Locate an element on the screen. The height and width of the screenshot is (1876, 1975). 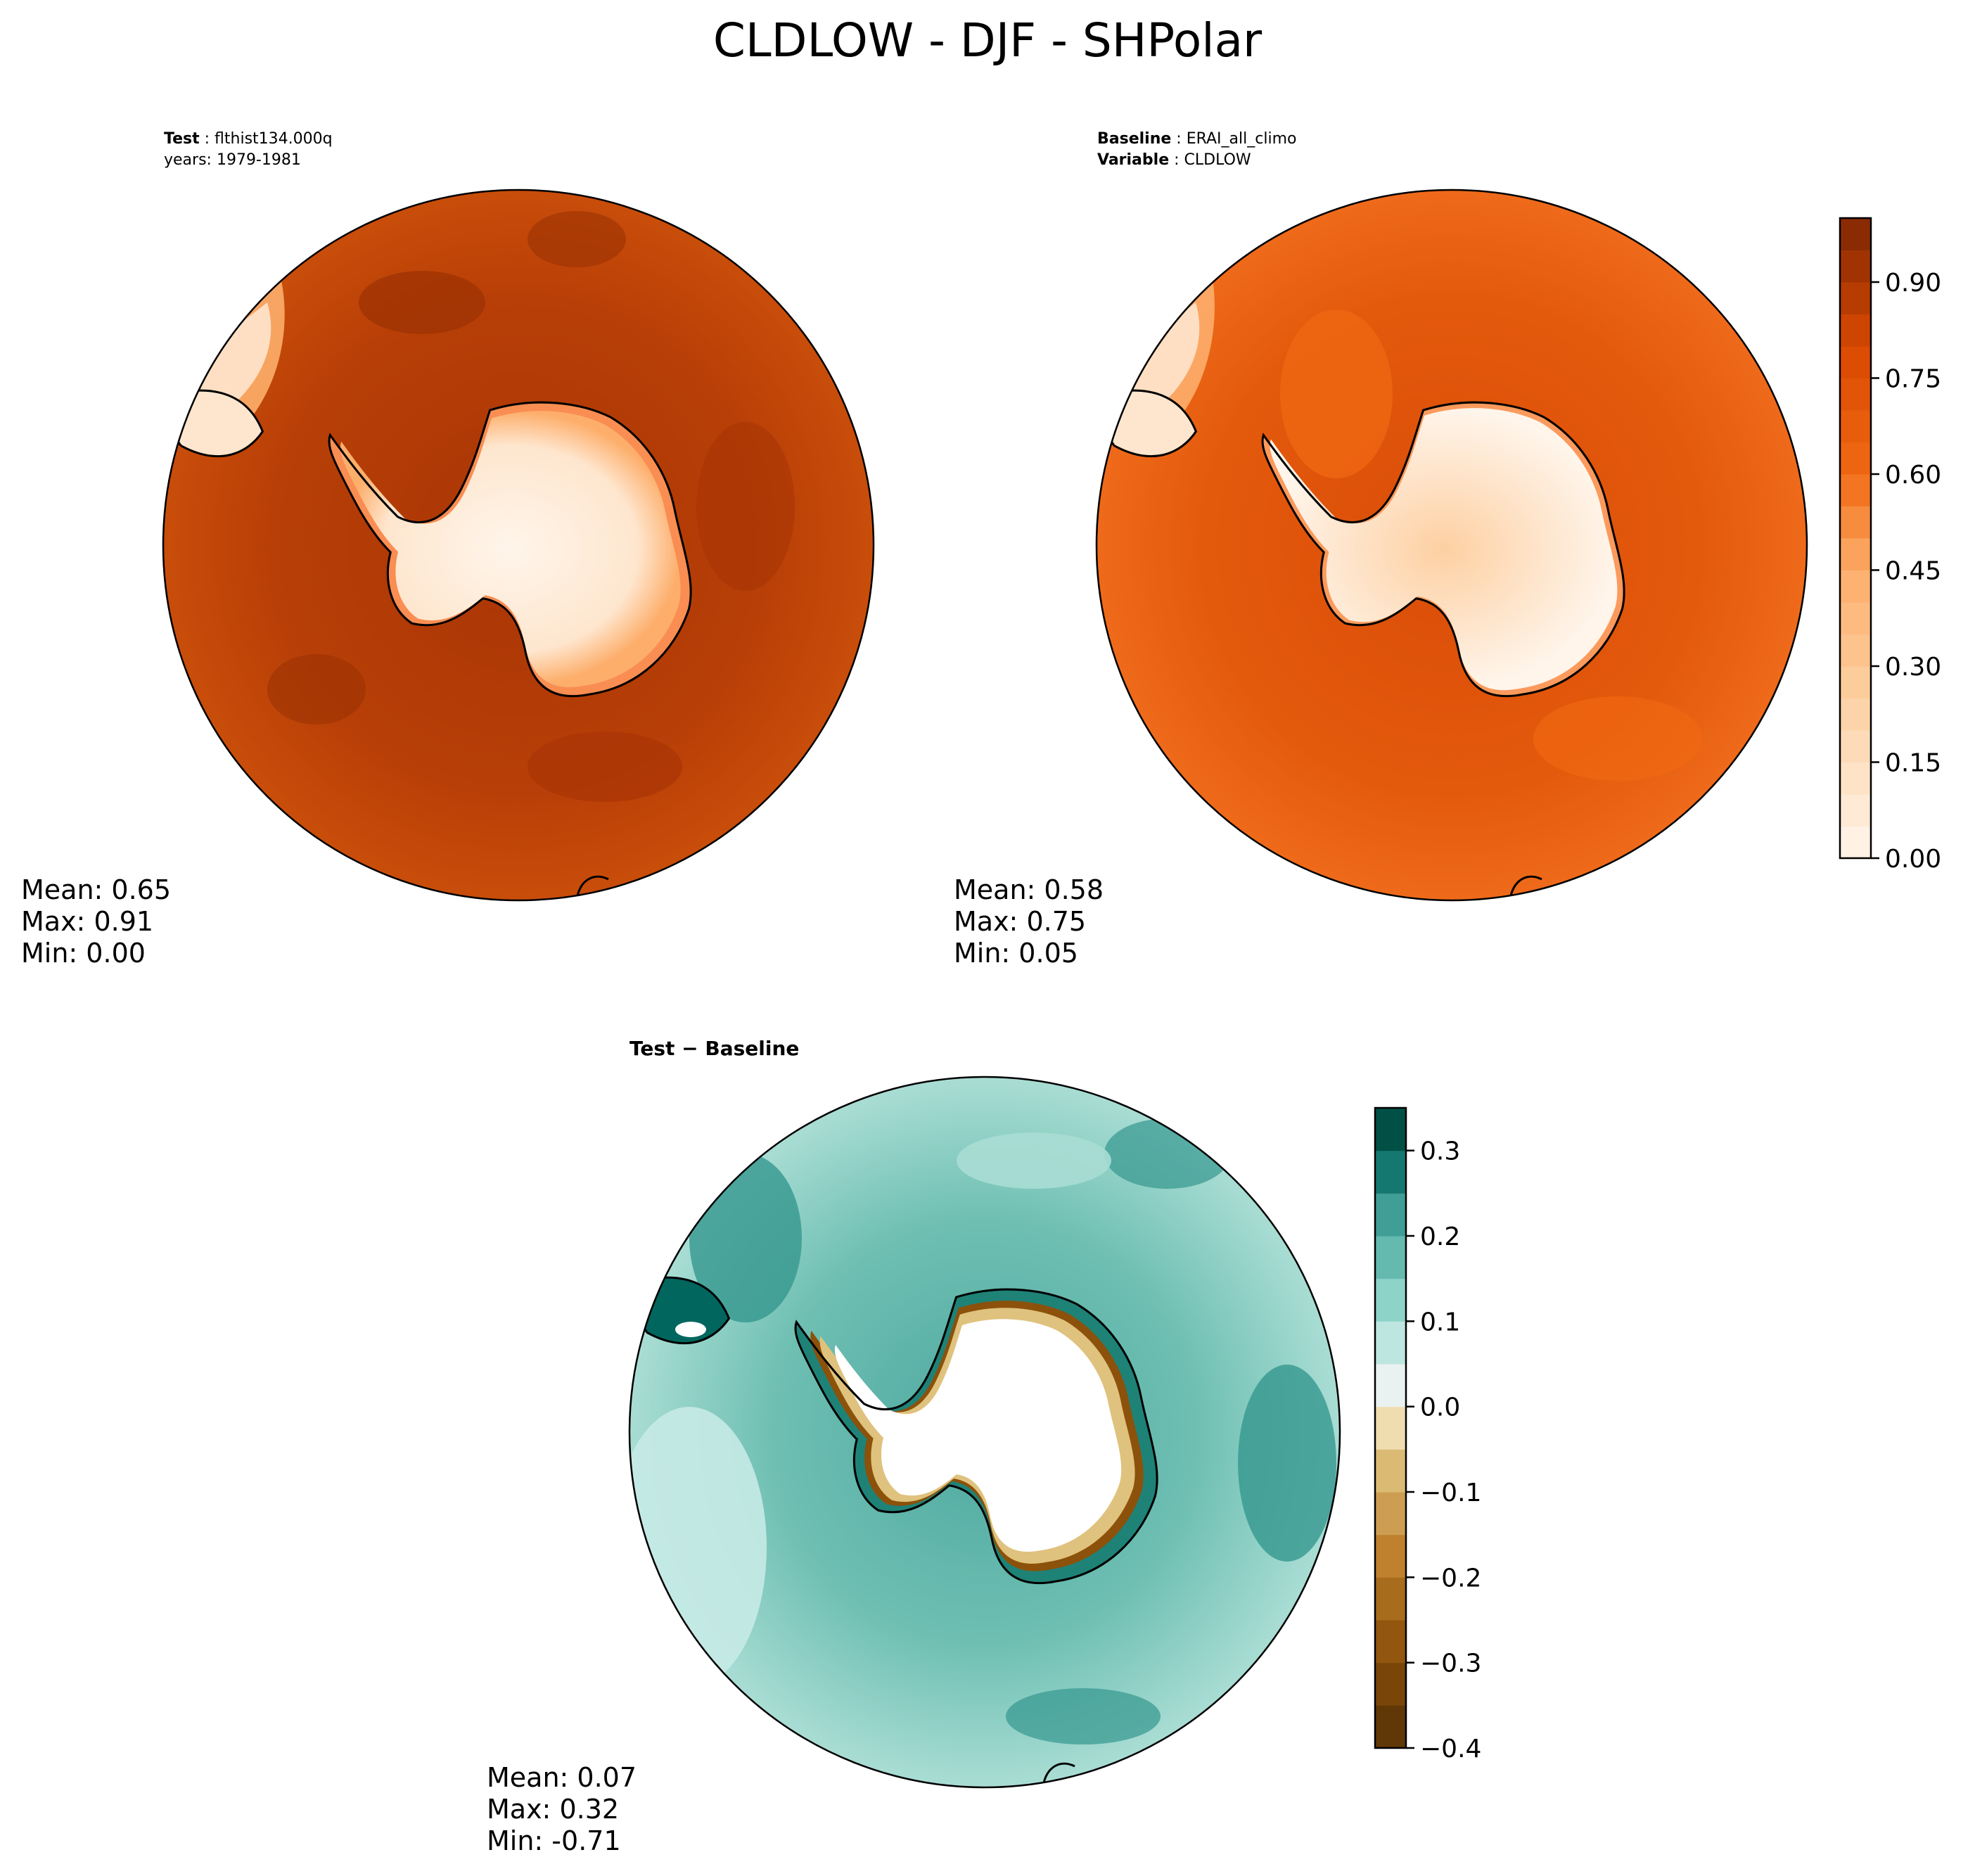
variable-header-label: Variable is located at coordinates (1133, 160).